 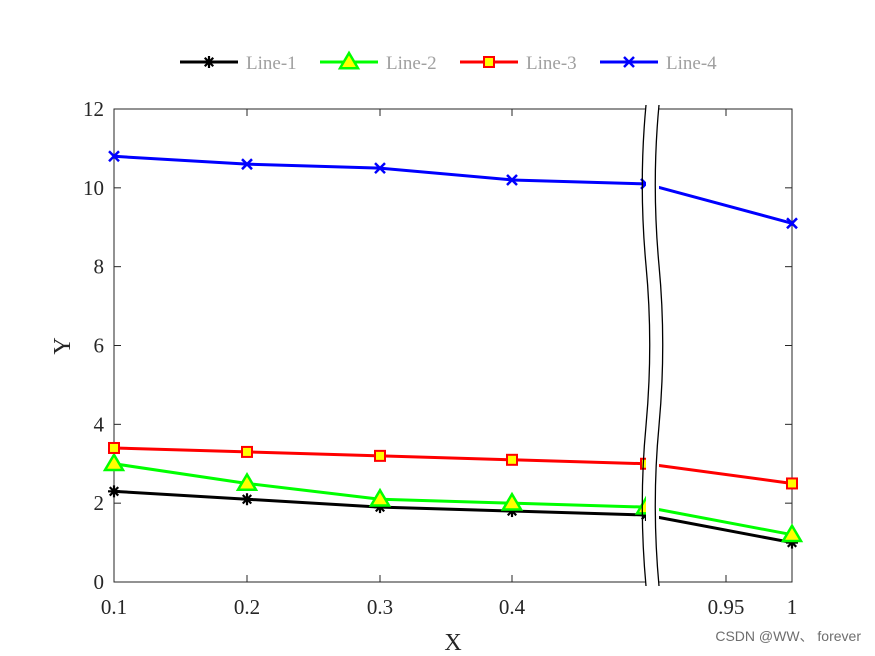 I want to click on y-tick-label: 8, so click(x=99, y=267).